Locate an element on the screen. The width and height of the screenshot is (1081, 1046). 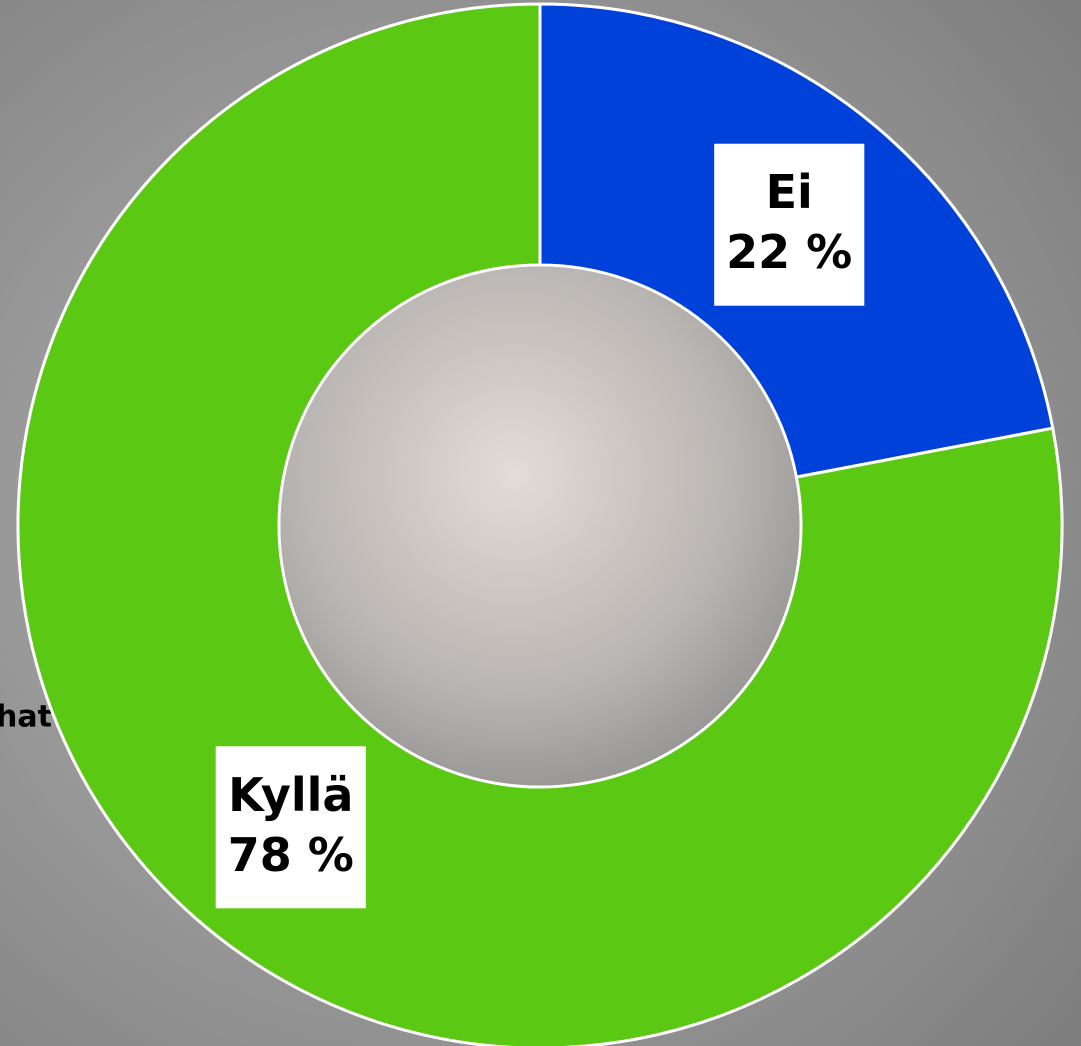
value-label: 78 % is located at coordinates (291, 855).